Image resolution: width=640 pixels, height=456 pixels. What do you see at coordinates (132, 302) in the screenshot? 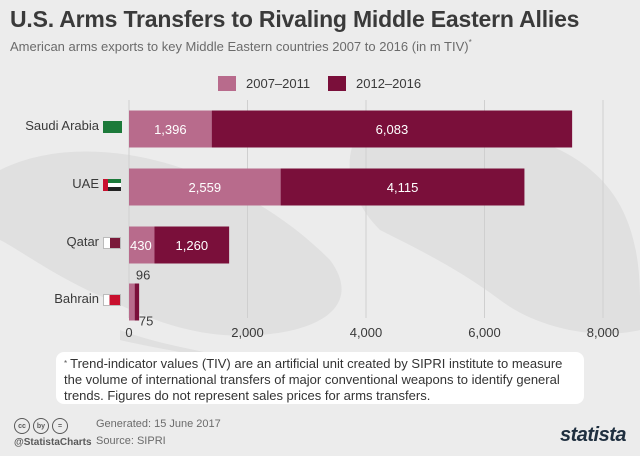
I see `bar-bahrain-2007-2011` at bounding box center [132, 302].